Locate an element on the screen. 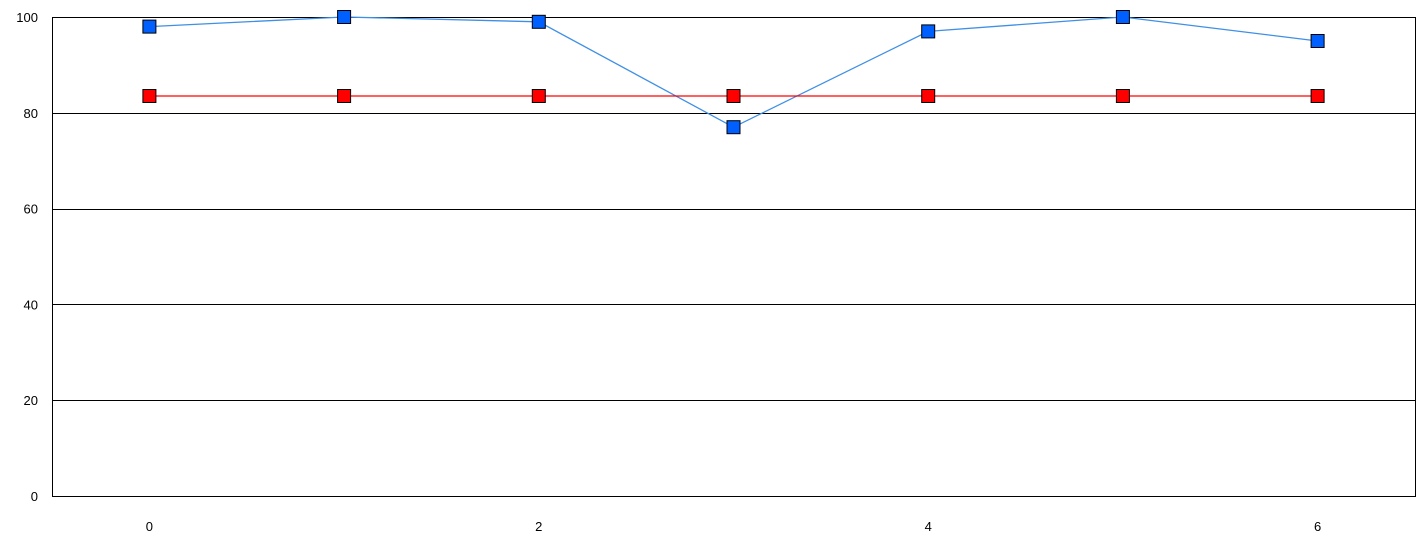 The image size is (1421, 539). y-tick-label: 20 is located at coordinates (31, 400).